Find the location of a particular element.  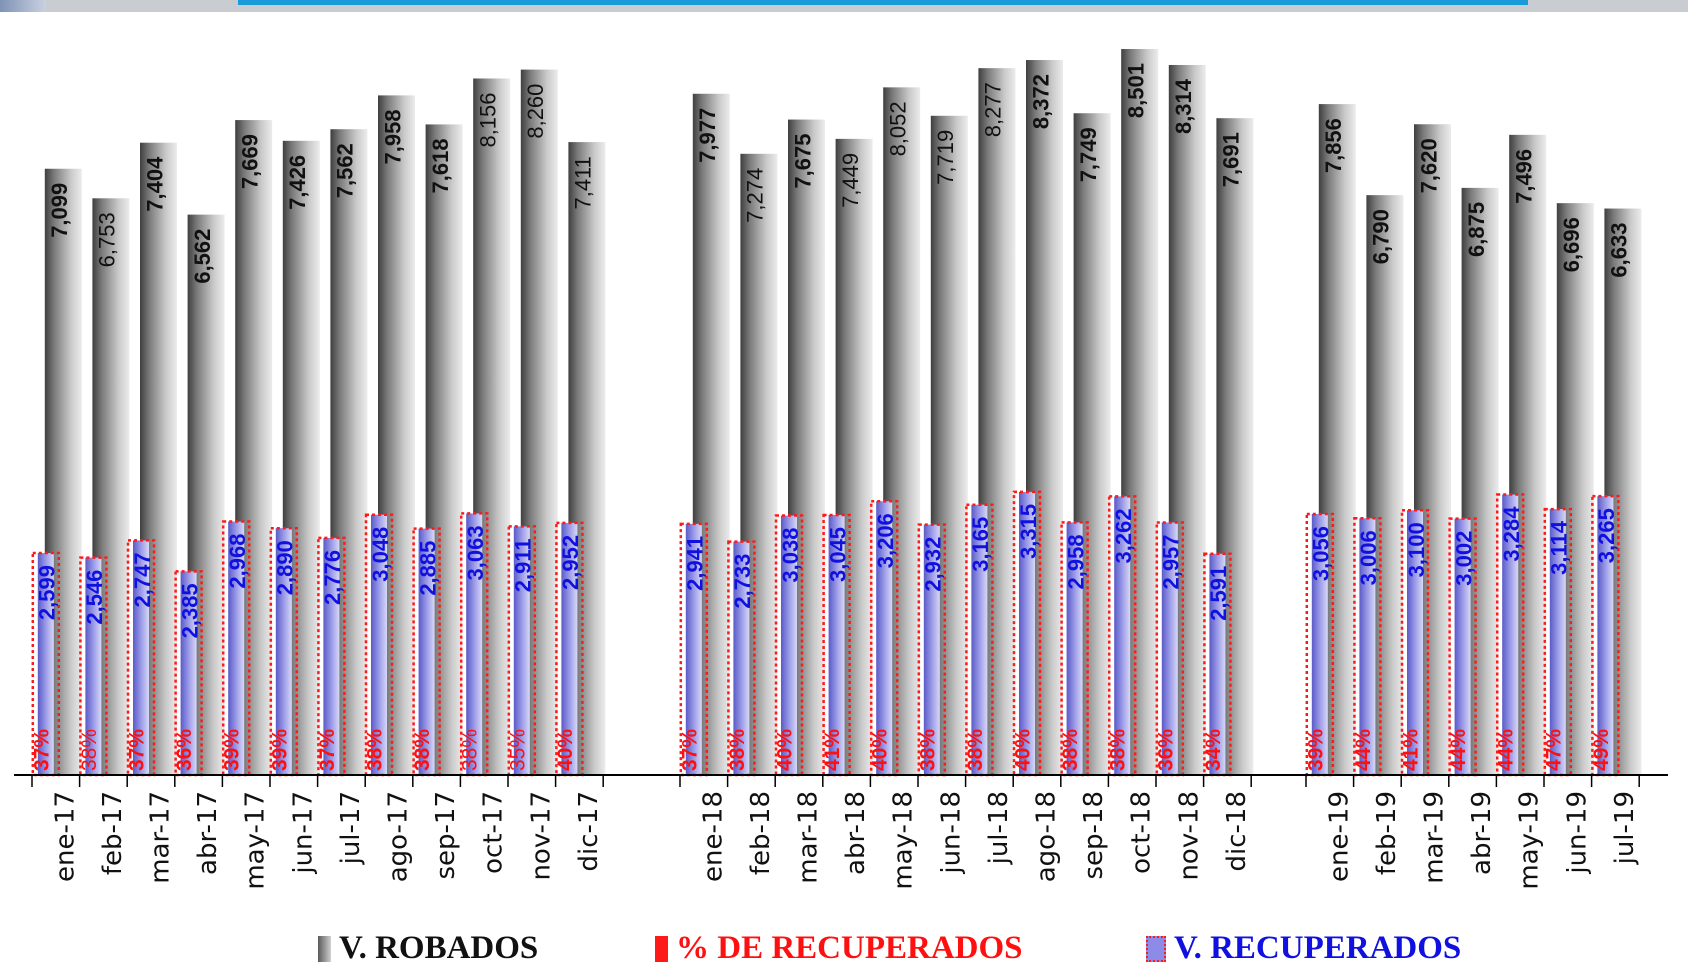

data-label-pct: 36% is located at coordinates (184, 750).